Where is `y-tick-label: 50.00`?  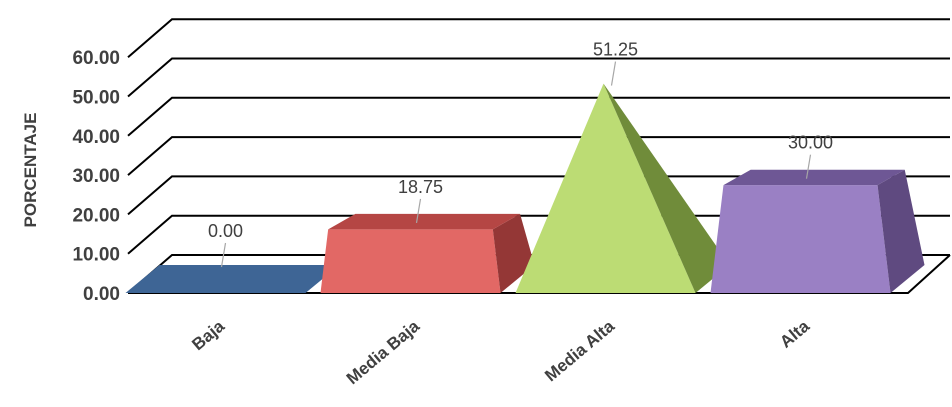 y-tick-label: 50.00 is located at coordinates (96, 98).